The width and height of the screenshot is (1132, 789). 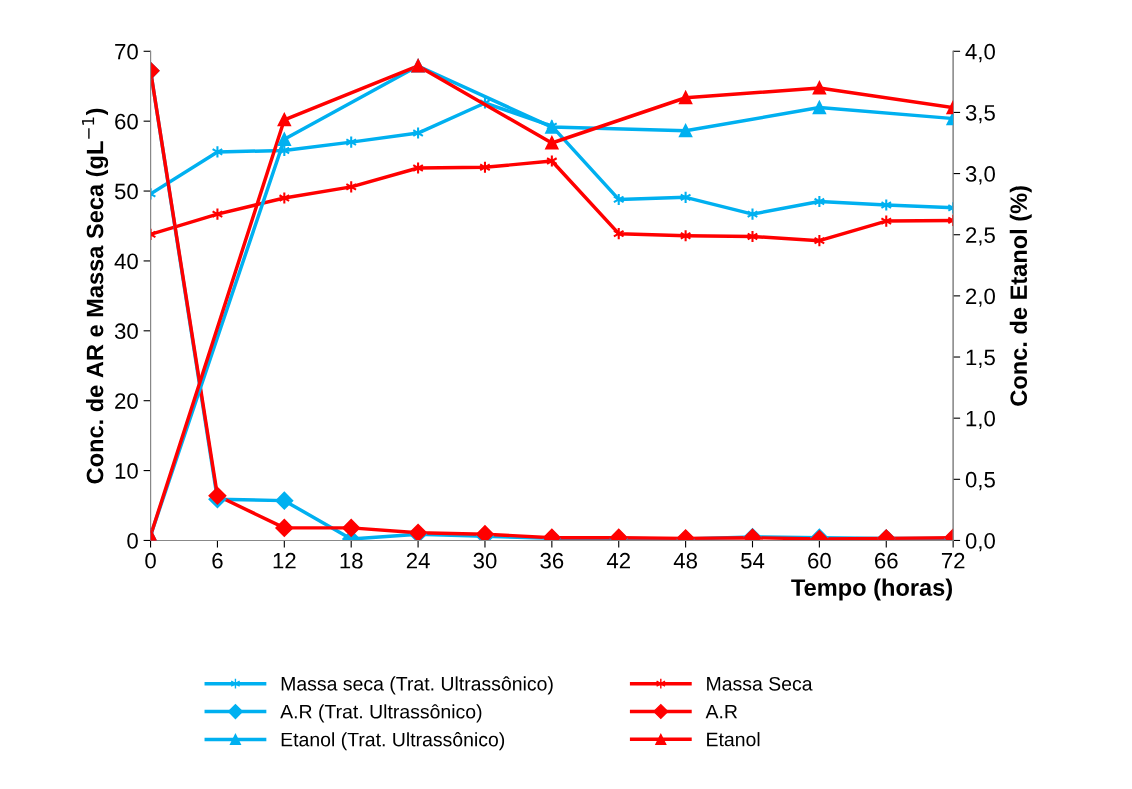 I want to click on x-tick-label: 42, so click(x=618, y=560).